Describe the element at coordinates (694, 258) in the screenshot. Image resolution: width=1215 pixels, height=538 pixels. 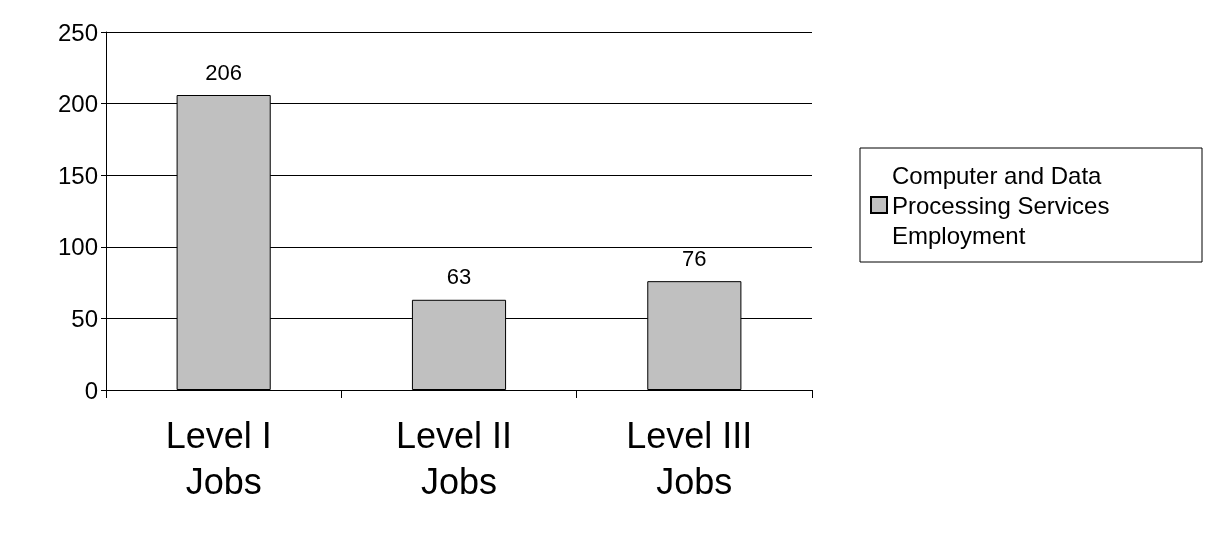
I see `data-label: 76` at that location.